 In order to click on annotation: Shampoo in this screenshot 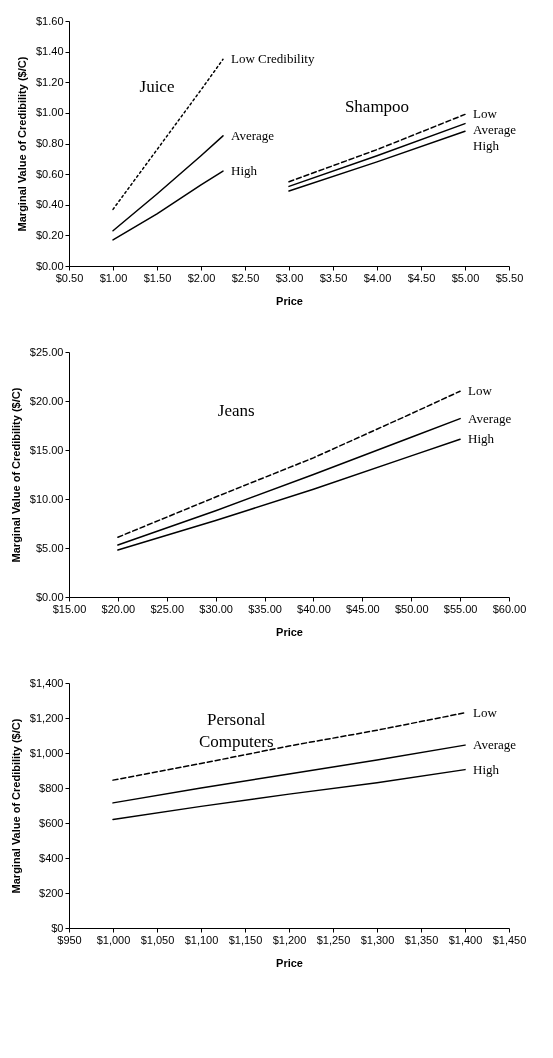, I will do `click(377, 106)`.